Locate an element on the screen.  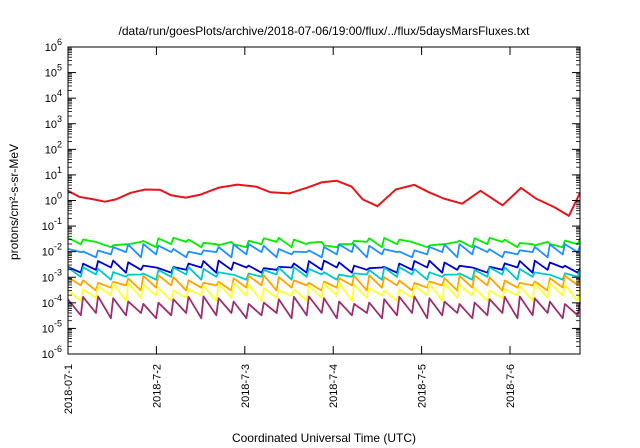
x-tick-label: 2018-7-3 is located at coordinates (246, 386).